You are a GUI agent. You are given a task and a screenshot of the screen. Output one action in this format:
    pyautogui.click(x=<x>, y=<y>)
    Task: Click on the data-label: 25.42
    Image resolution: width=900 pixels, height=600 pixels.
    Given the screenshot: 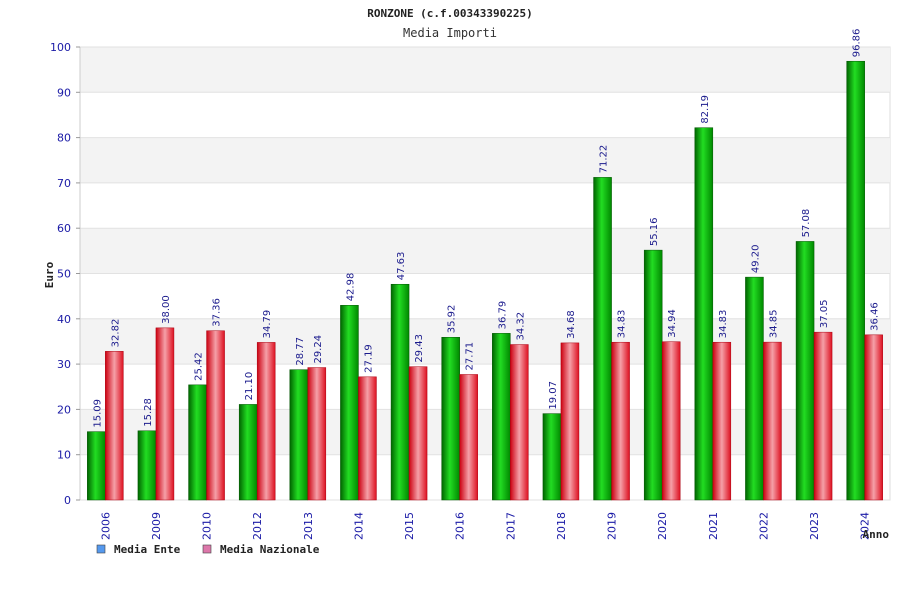 What is the action you would take?
    pyautogui.click(x=199, y=366)
    